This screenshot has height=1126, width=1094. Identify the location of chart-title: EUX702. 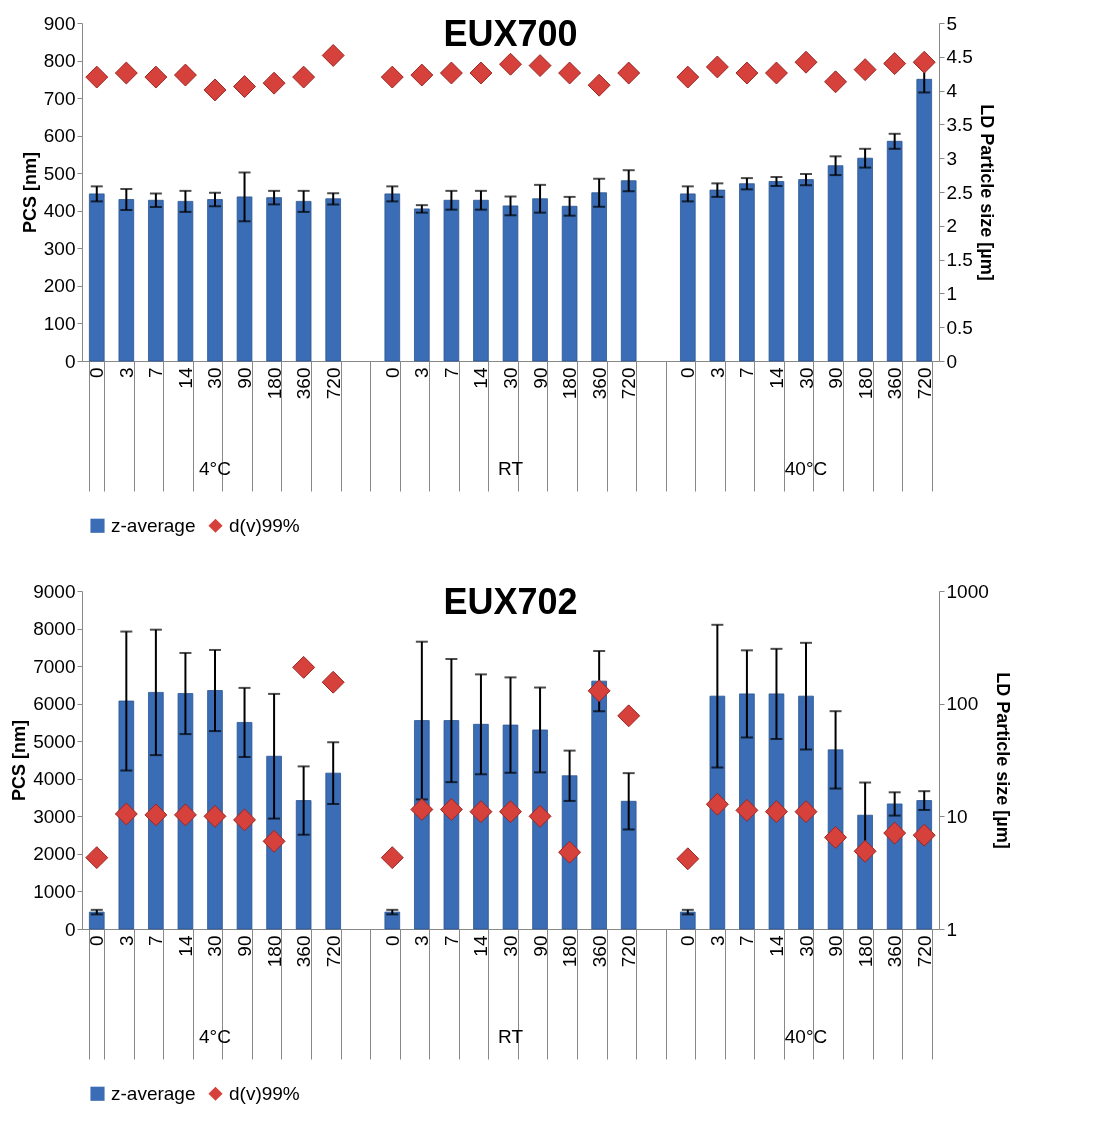
(510, 601).